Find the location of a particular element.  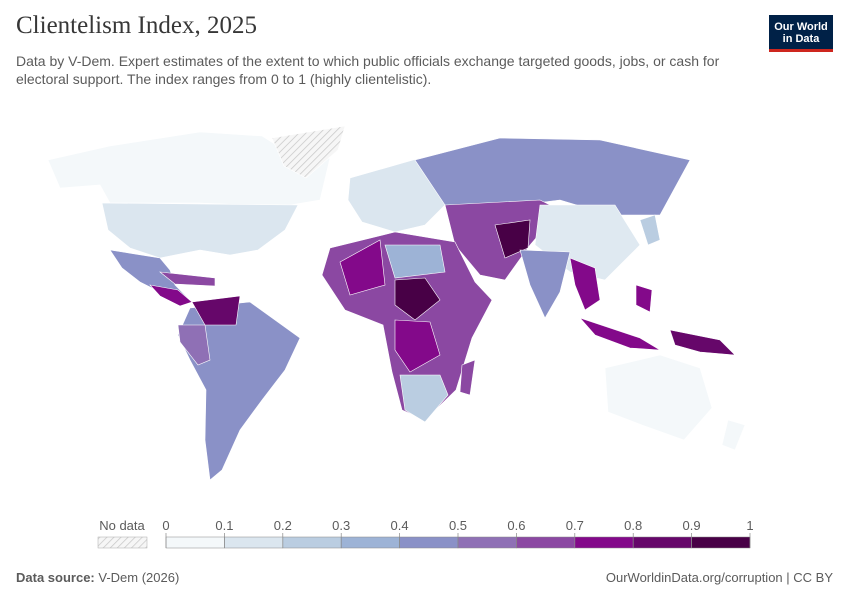

legend-tick-label: 1 is located at coordinates (749, 525).